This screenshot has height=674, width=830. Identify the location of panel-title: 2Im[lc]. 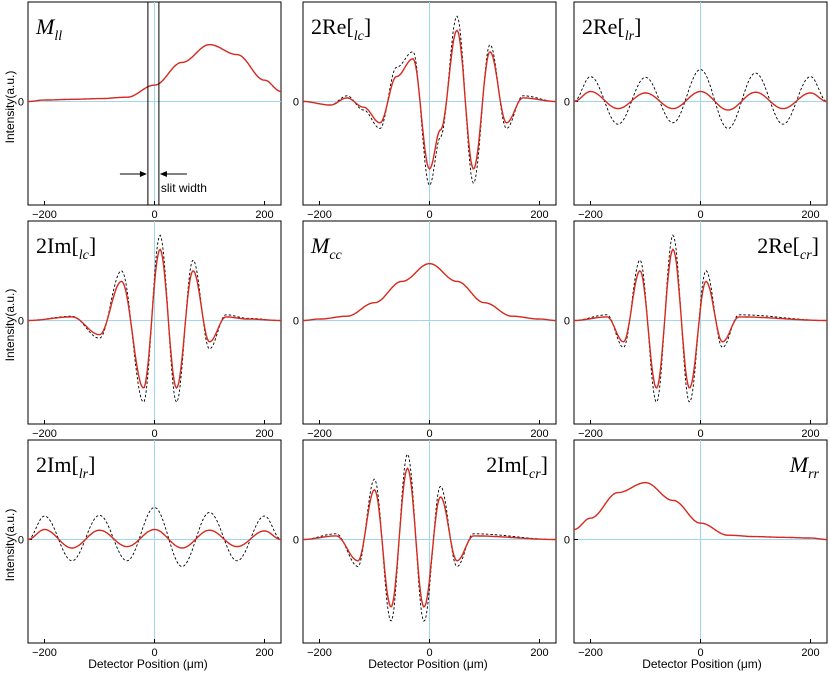
(66, 248).